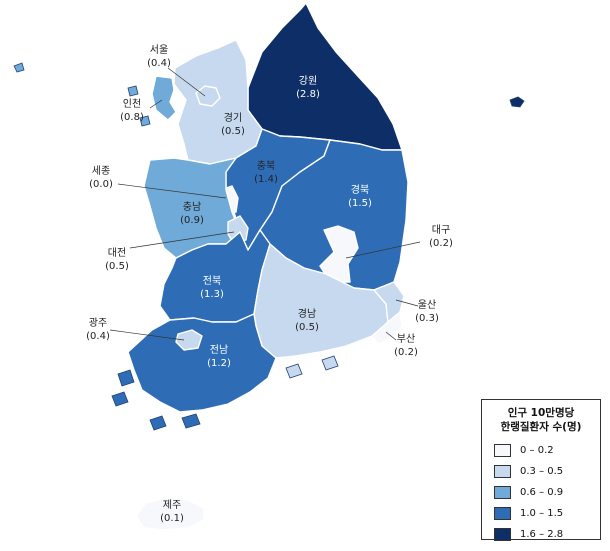 Image resolution: width=610 pixels, height=551 pixels. I want to click on label-jeju-value: (0.1), so click(172, 518).